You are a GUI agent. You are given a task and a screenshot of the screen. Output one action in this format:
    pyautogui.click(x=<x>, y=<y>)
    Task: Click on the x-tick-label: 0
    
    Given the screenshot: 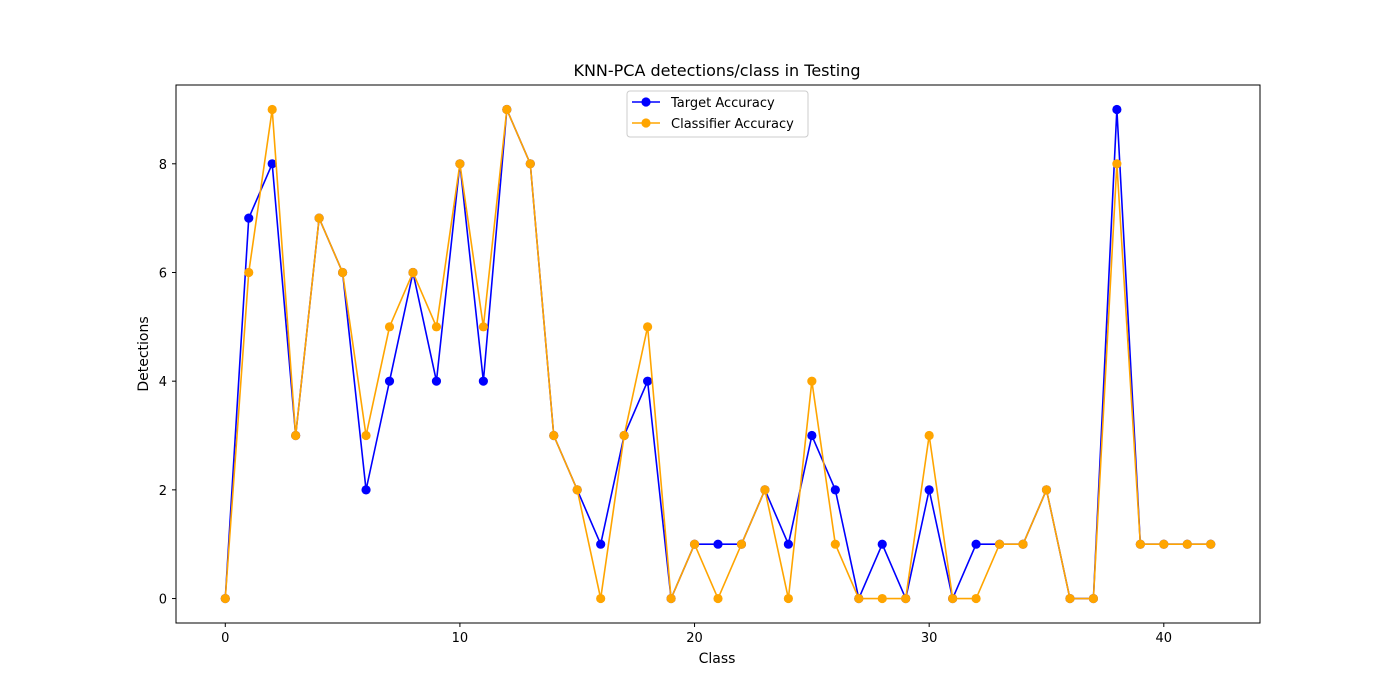 What is the action you would take?
    pyautogui.click(x=225, y=638)
    